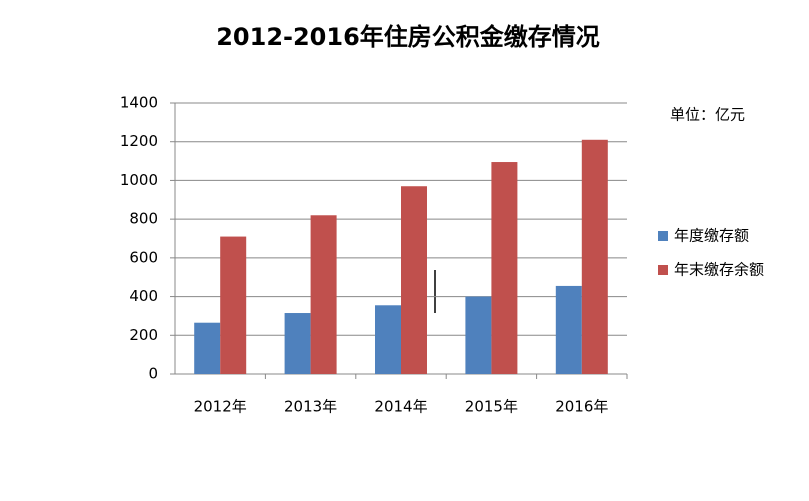 The width and height of the screenshot is (809, 501). I want to click on y-tick-label: 400, so click(143, 296).